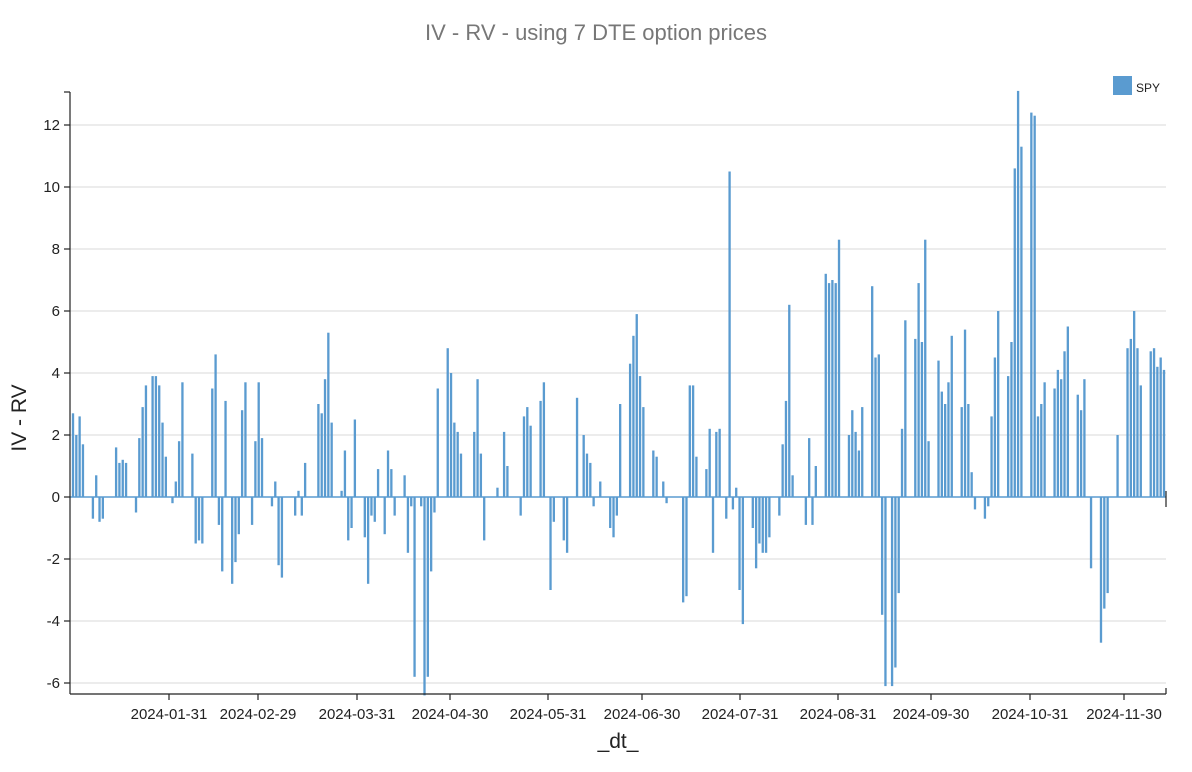 Image resolution: width=1192 pixels, height=772 pixels. What do you see at coordinates (1136, 85) in the screenshot?
I see `legend: SPY` at bounding box center [1136, 85].